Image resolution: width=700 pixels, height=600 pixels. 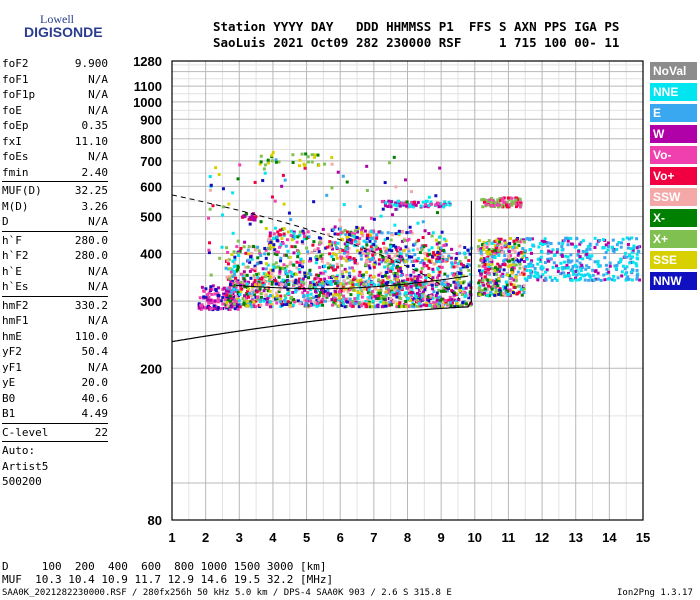 I want to click on param-key: h`Es, so click(x=15, y=286).